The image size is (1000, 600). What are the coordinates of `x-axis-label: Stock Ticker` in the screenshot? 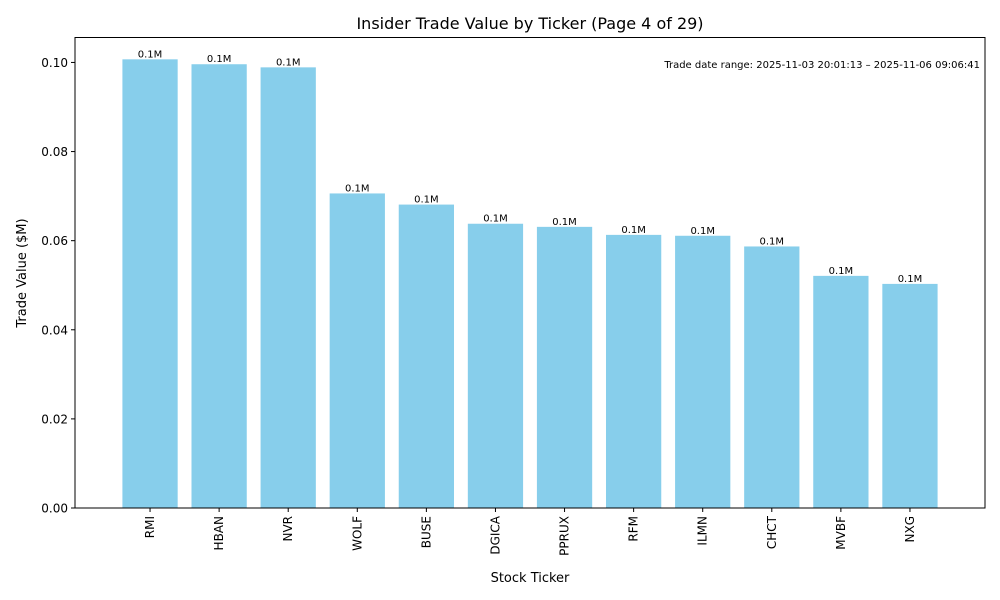 It's located at (530, 578).